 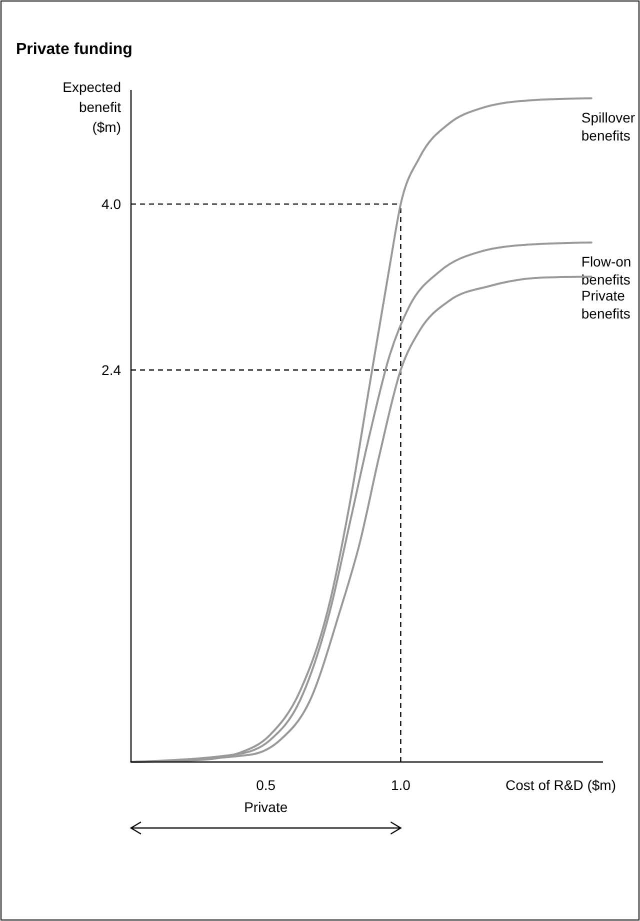 I want to click on series-label: Private benefits, so click(x=605, y=305).